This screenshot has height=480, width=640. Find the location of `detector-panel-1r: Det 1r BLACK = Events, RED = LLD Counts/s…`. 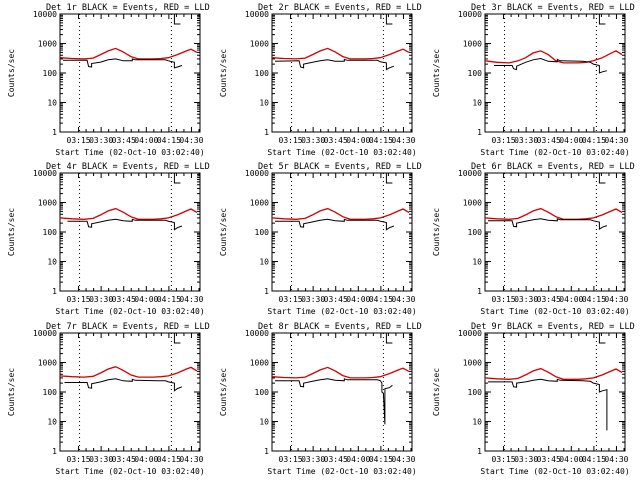

detector-panel-1r: Det 1r BLACK = Events, RED = LLD Counts/s… is located at coordinates (108, 80).